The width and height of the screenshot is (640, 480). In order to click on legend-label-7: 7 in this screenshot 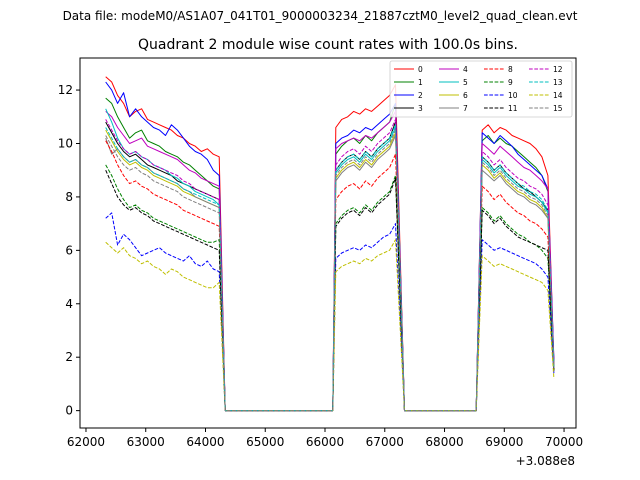, I will do `click(465, 108)`.